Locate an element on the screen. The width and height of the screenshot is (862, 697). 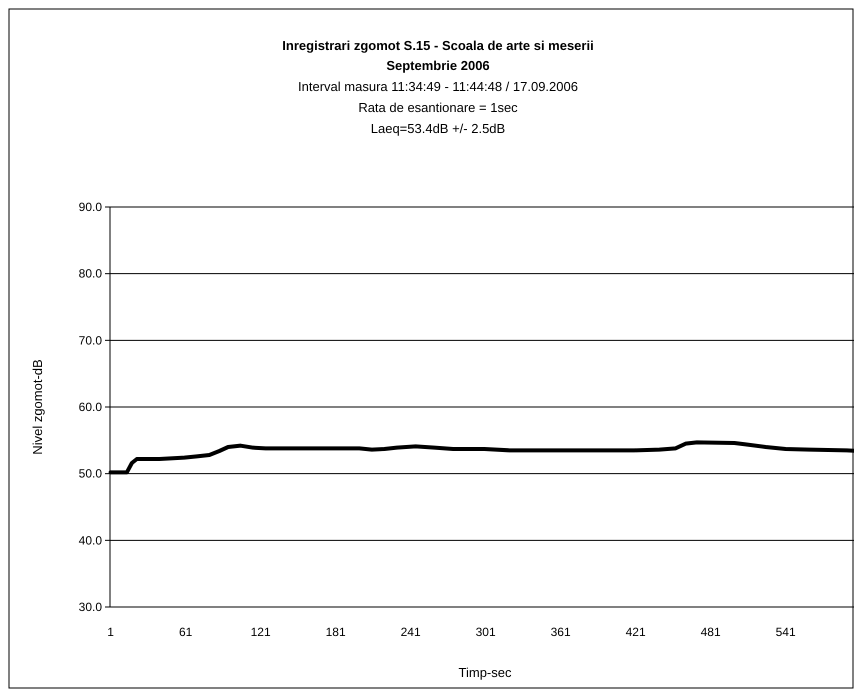
x-tick-label: 361 is located at coordinates (560, 632).